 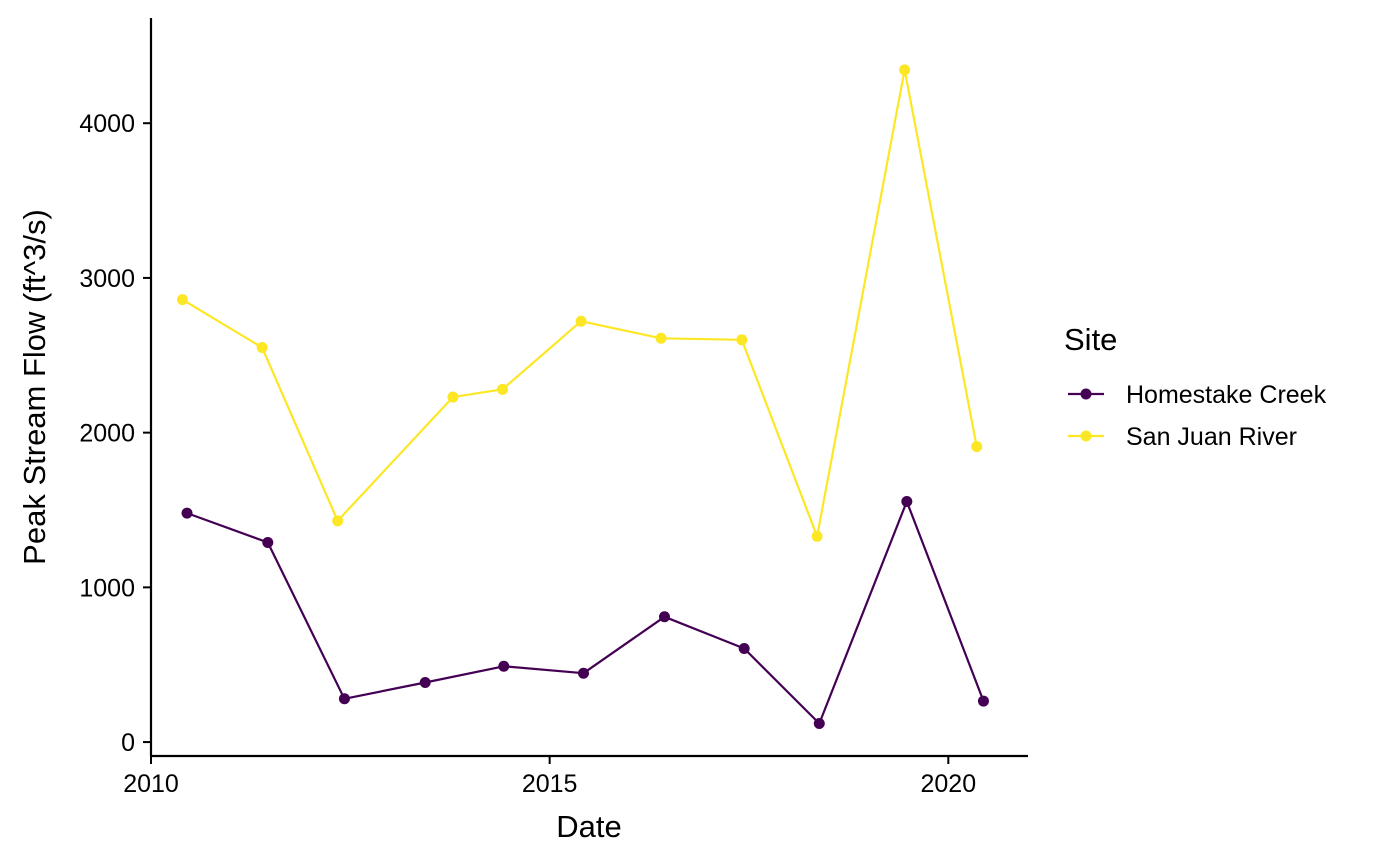 What do you see at coordinates (34, 387) in the screenshot?
I see `y-axis-title: Peak Stream Flow (ft^3/s)` at bounding box center [34, 387].